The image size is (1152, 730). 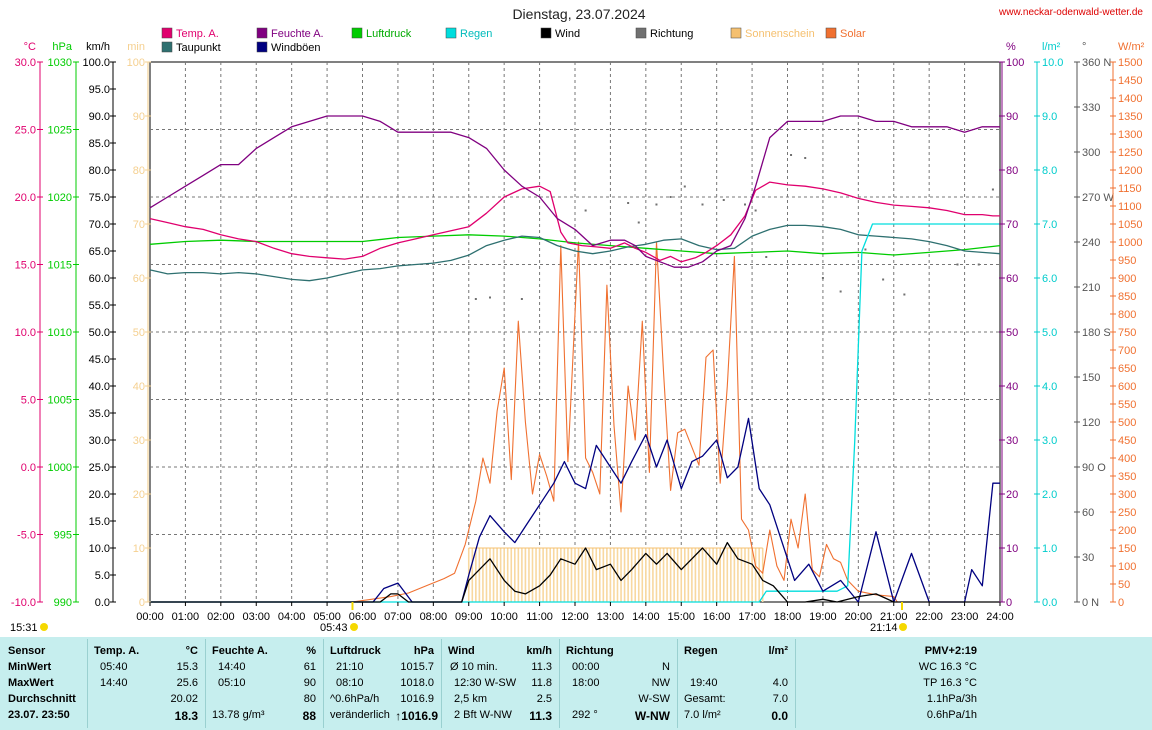 I want to click on tick-label: 30.0, so click(x=25, y=63).